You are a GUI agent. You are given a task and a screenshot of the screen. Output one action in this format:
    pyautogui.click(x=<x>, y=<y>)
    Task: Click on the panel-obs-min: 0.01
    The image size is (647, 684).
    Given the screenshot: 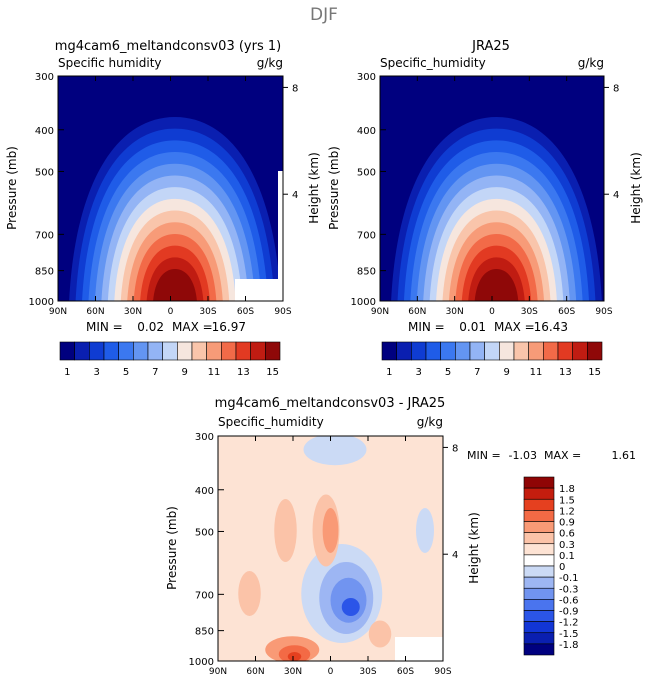 What is the action you would take?
    pyautogui.click(x=472, y=327)
    